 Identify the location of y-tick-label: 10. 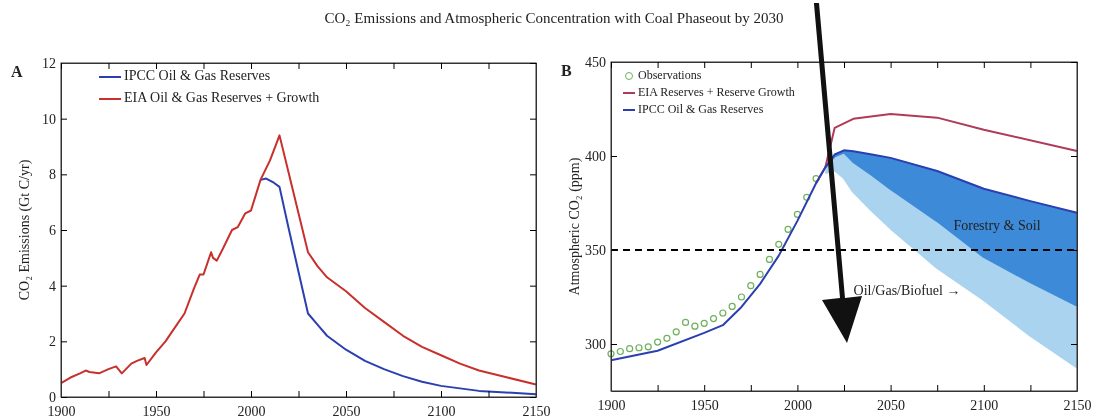
(49, 119).